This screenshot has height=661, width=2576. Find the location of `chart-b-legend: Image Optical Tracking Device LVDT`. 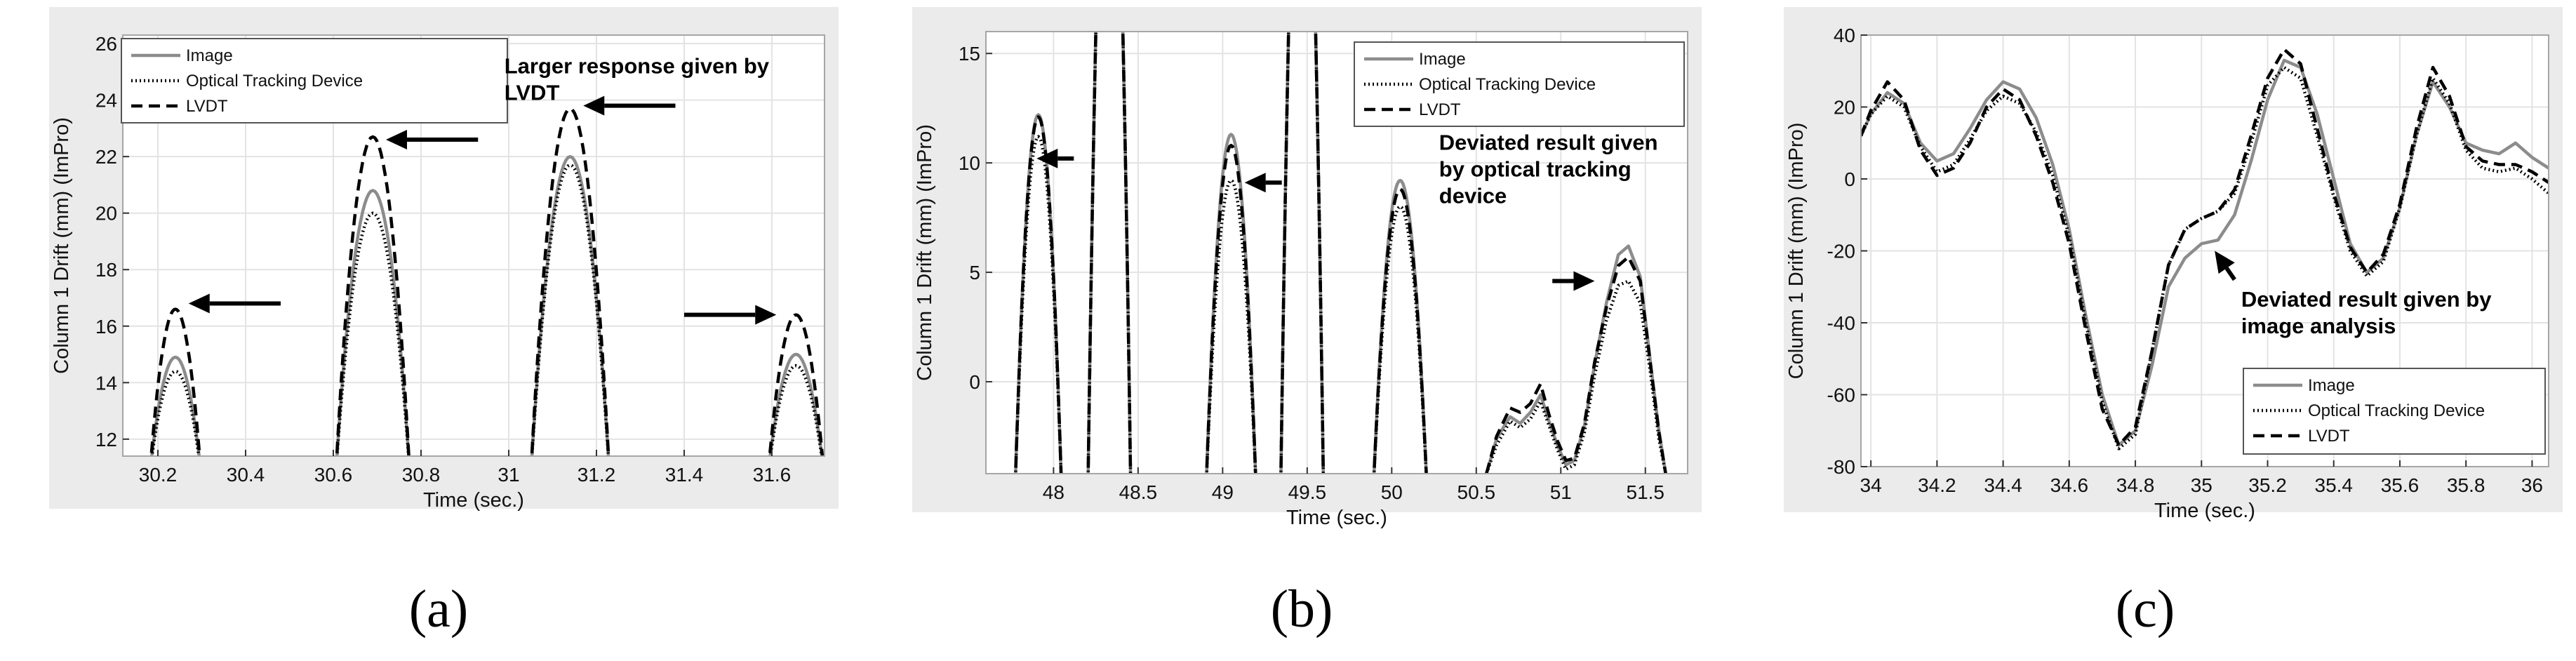

chart-b-legend: Image Optical Tracking Device LVDT is located at coordinates (1520, 84).